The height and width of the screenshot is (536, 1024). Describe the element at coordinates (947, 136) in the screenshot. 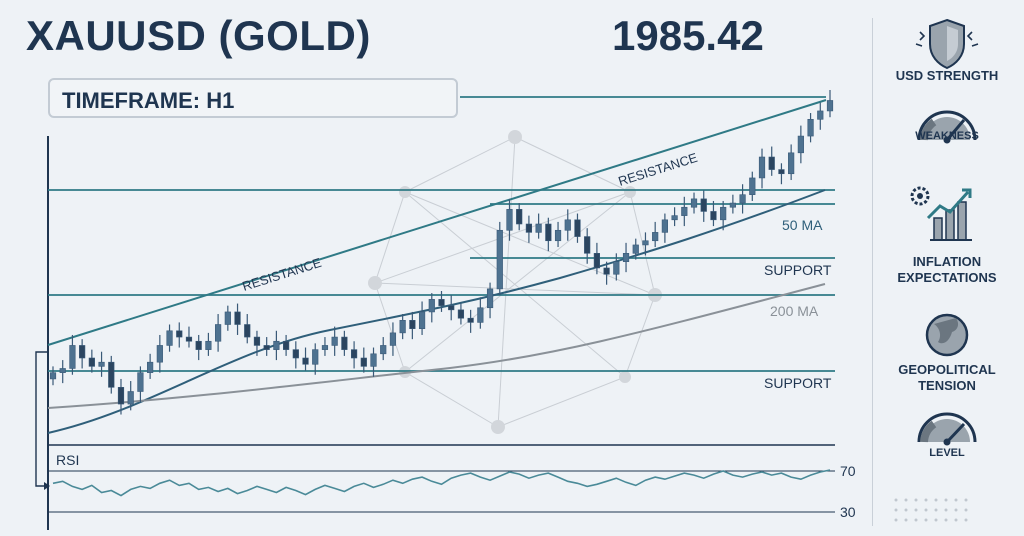

I see `weakness-label: WEAKNESS` at that location.